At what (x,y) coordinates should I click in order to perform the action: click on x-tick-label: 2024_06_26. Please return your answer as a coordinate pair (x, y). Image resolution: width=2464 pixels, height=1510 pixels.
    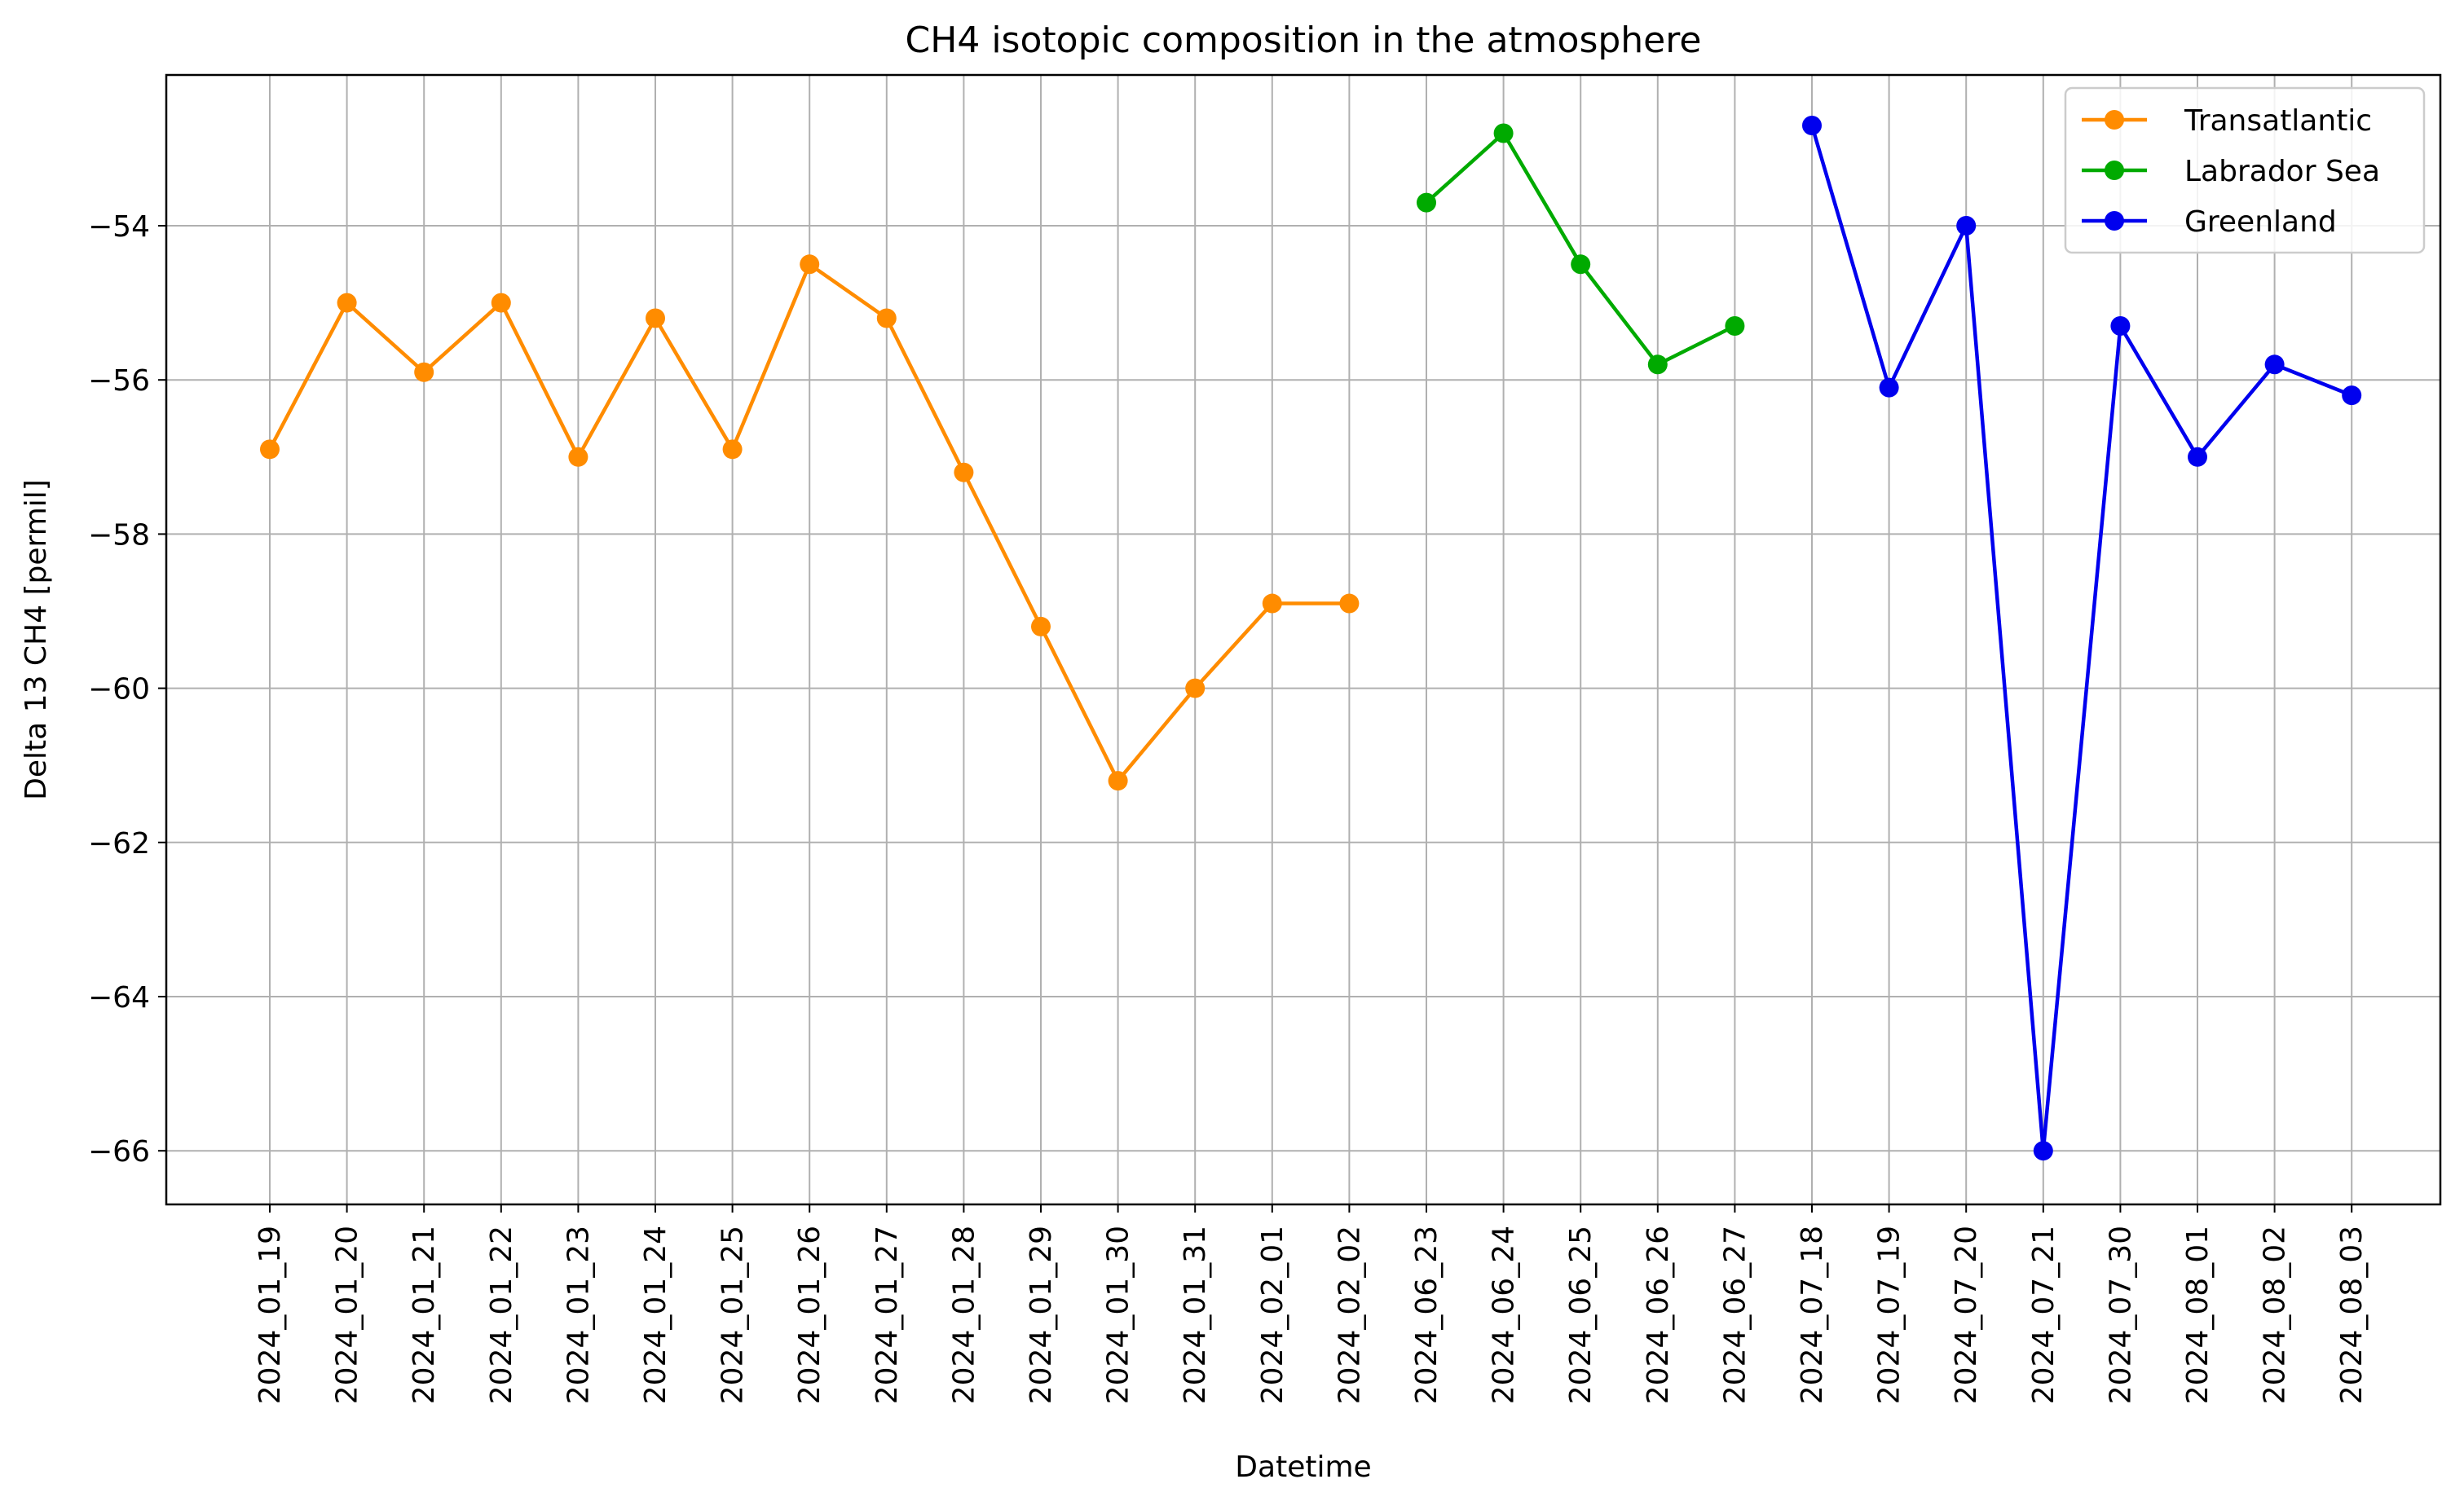
    Looking at the image, I should click on (1658, 1315).